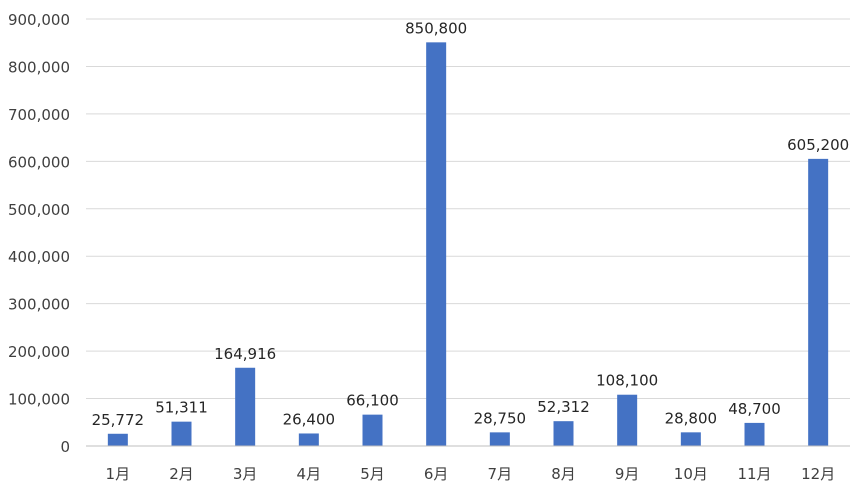 This screenshot has width=867, height=501. I want to click on x-tick-label: 4月, so click(309, 474).